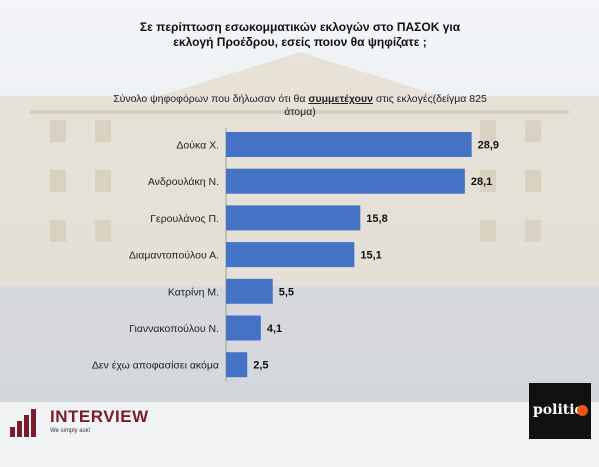 The width and height of the screenshot is (599, 467). I want to click on value-label-1: 28,1, so click(481, 182).